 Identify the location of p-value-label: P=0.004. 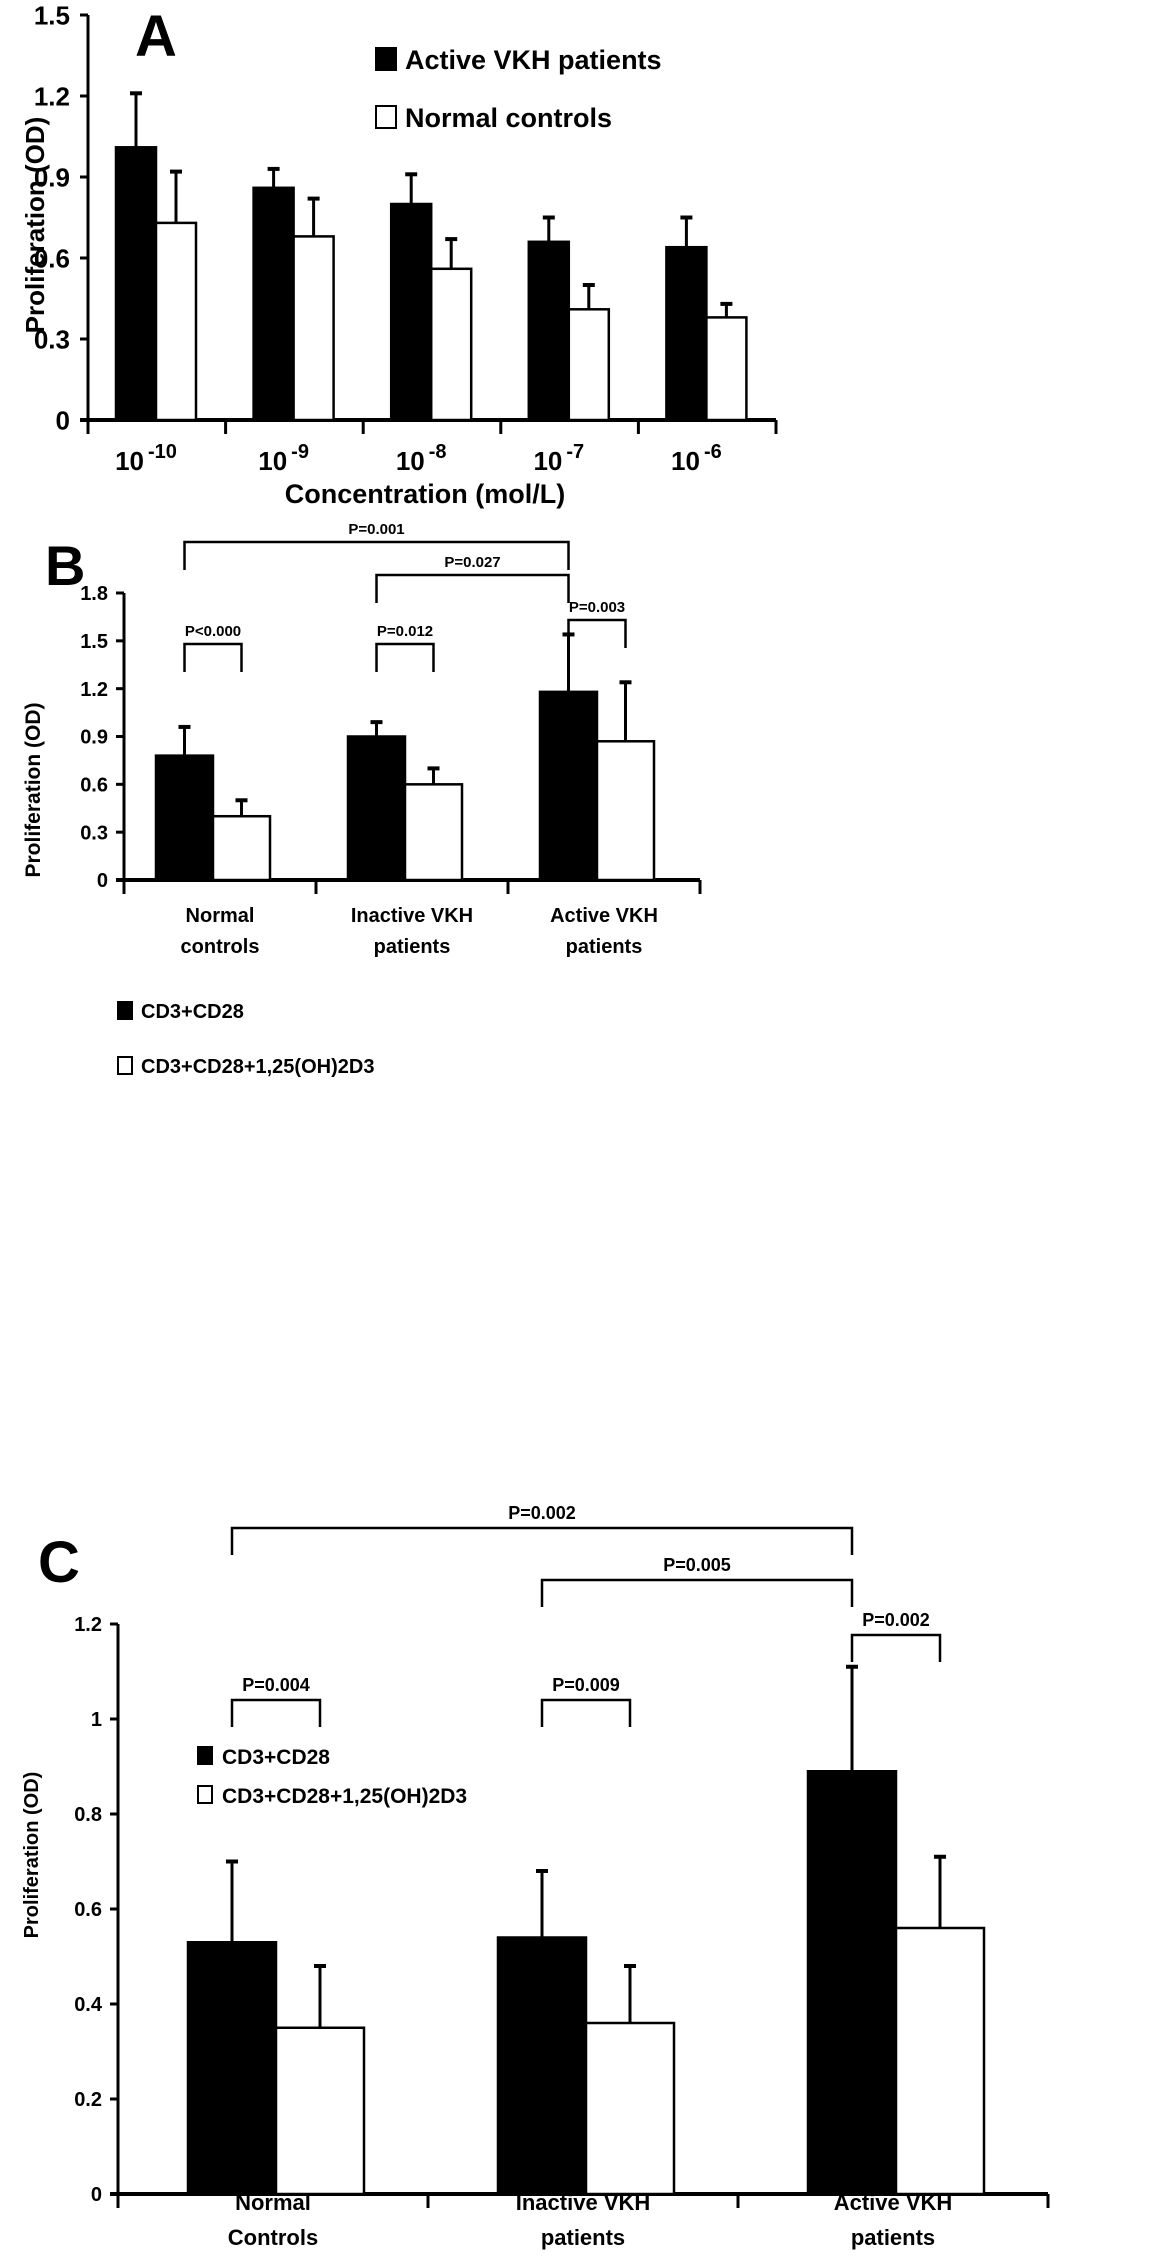
(276, 1685).